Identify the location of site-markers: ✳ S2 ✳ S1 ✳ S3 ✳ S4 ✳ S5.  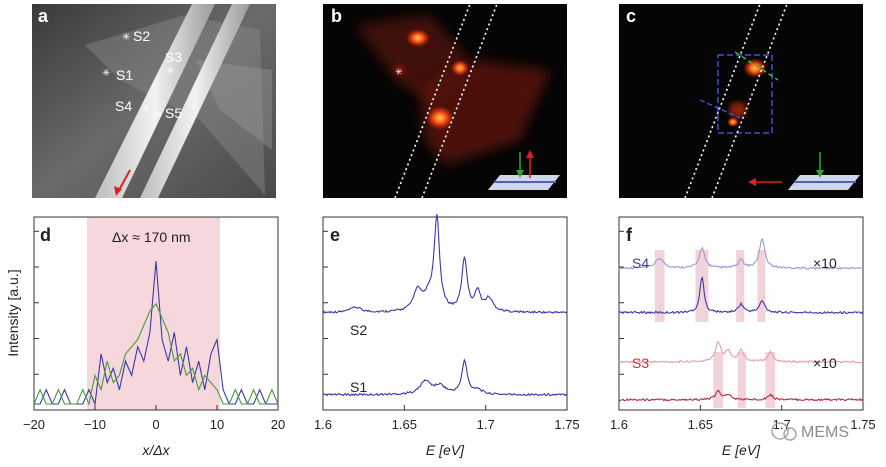
(142, 74).